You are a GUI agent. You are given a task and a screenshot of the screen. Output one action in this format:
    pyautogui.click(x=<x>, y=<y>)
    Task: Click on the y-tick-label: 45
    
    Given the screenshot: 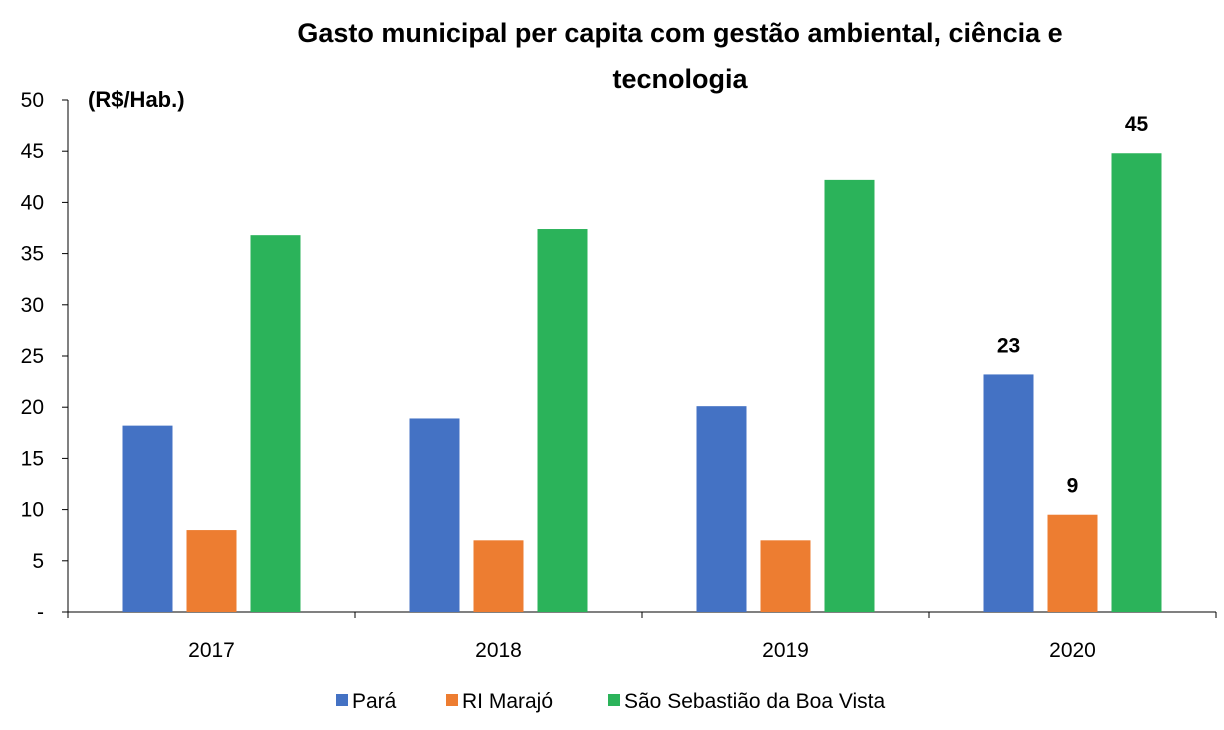 What is the action you would take?
    pyautogui.click(x=32, y=151)
    